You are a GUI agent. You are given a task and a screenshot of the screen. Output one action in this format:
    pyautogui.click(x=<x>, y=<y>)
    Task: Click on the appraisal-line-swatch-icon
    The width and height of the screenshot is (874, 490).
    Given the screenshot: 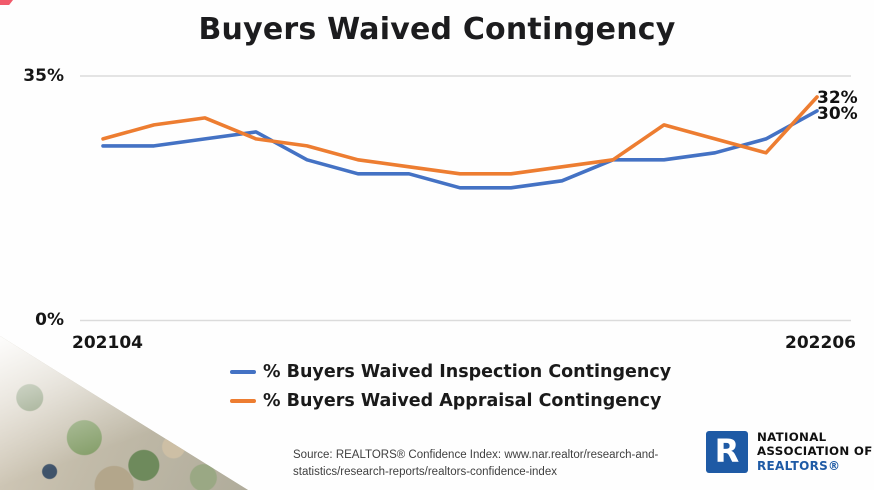 What is the action you would take?
    pyautogui.click(x=243, y=401)
    